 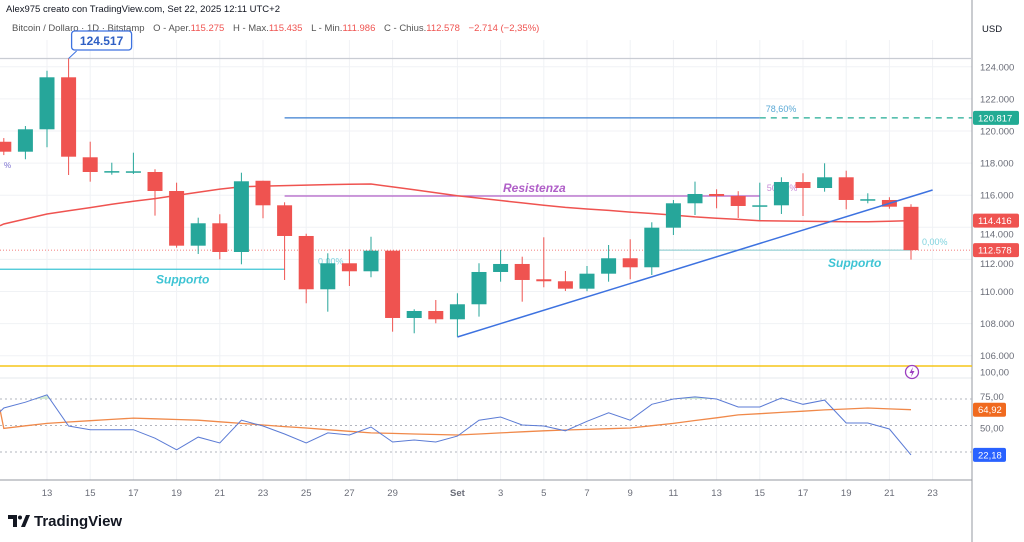 I want to click on tradingview-logo-icon, so click(x=19, y=521).